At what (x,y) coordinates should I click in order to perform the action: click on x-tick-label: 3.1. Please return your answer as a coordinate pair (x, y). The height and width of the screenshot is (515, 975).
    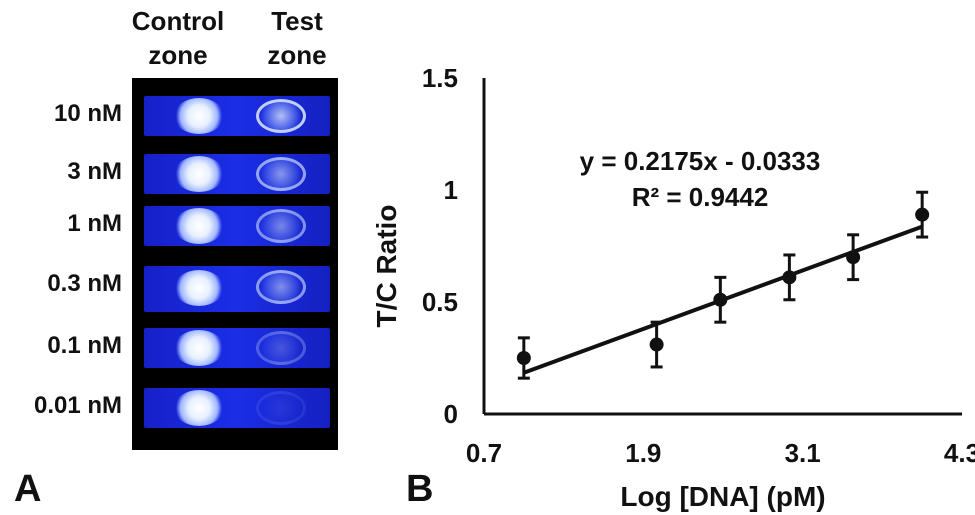
    Looking at the image, I should click on (803, 453).